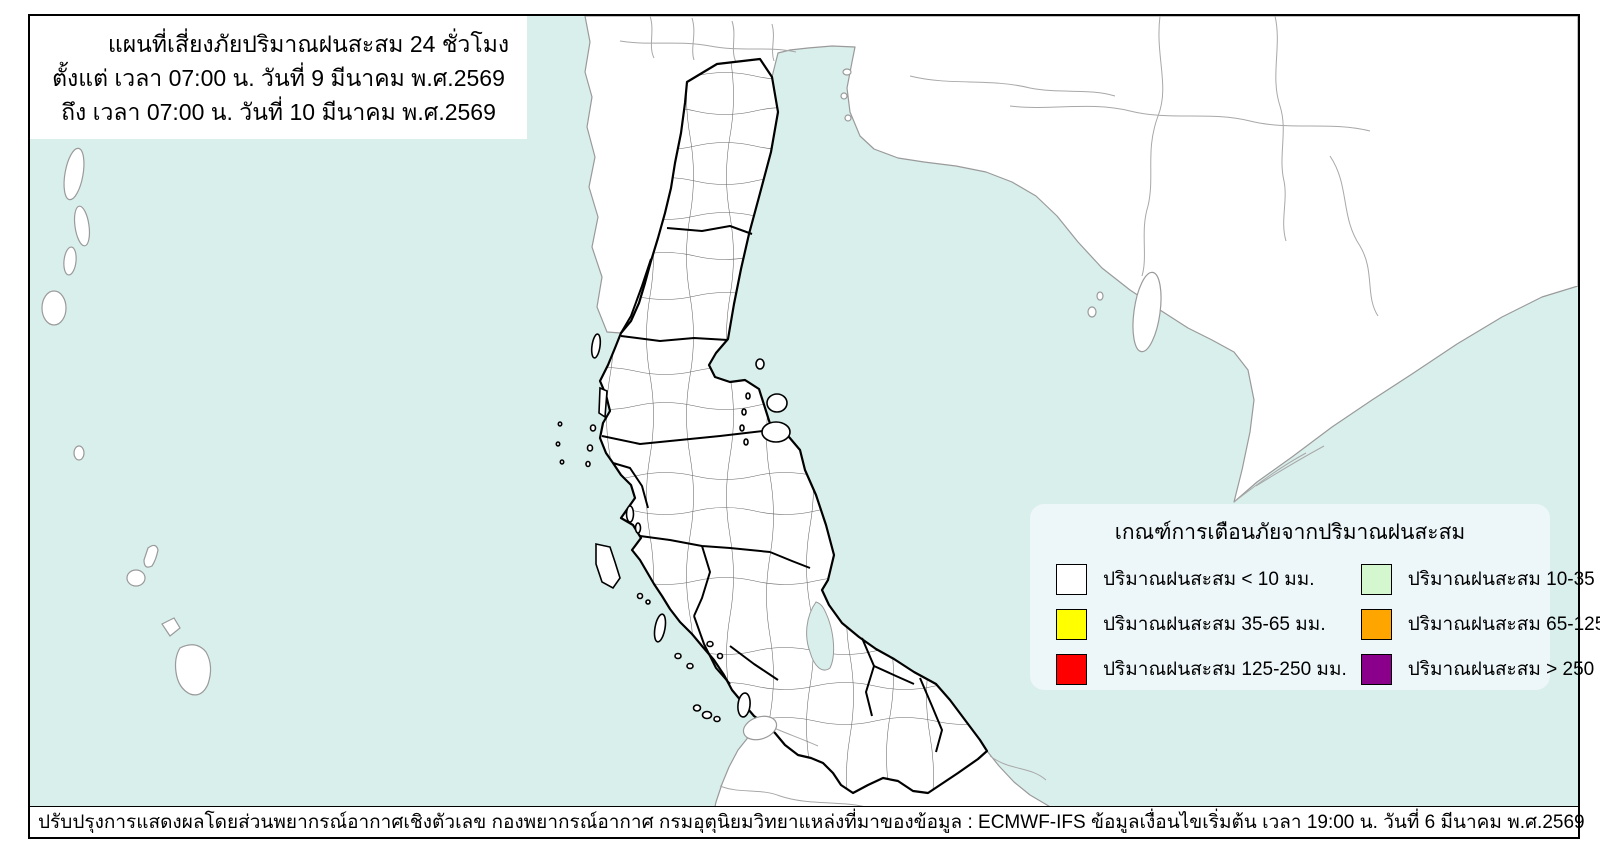 This screenshot has height=850, width=1600. I want to click on legend-title: เกณฑ์การเตือนภัยจากปริมาณฝนสะสม, so click(1290, 532).